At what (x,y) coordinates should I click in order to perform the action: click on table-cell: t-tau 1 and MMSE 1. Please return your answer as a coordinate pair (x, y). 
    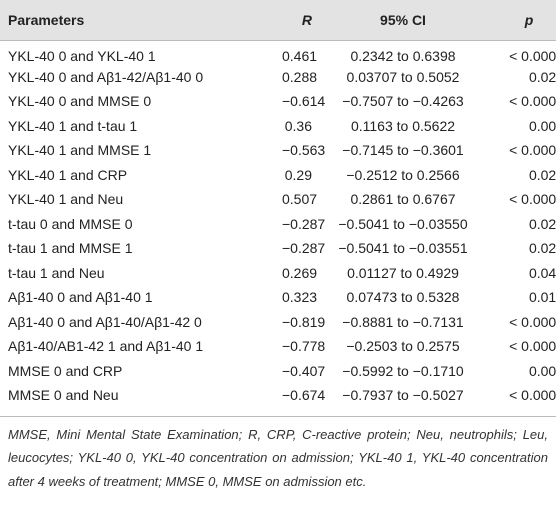
    Looking at the image, I should click on (70, 248).